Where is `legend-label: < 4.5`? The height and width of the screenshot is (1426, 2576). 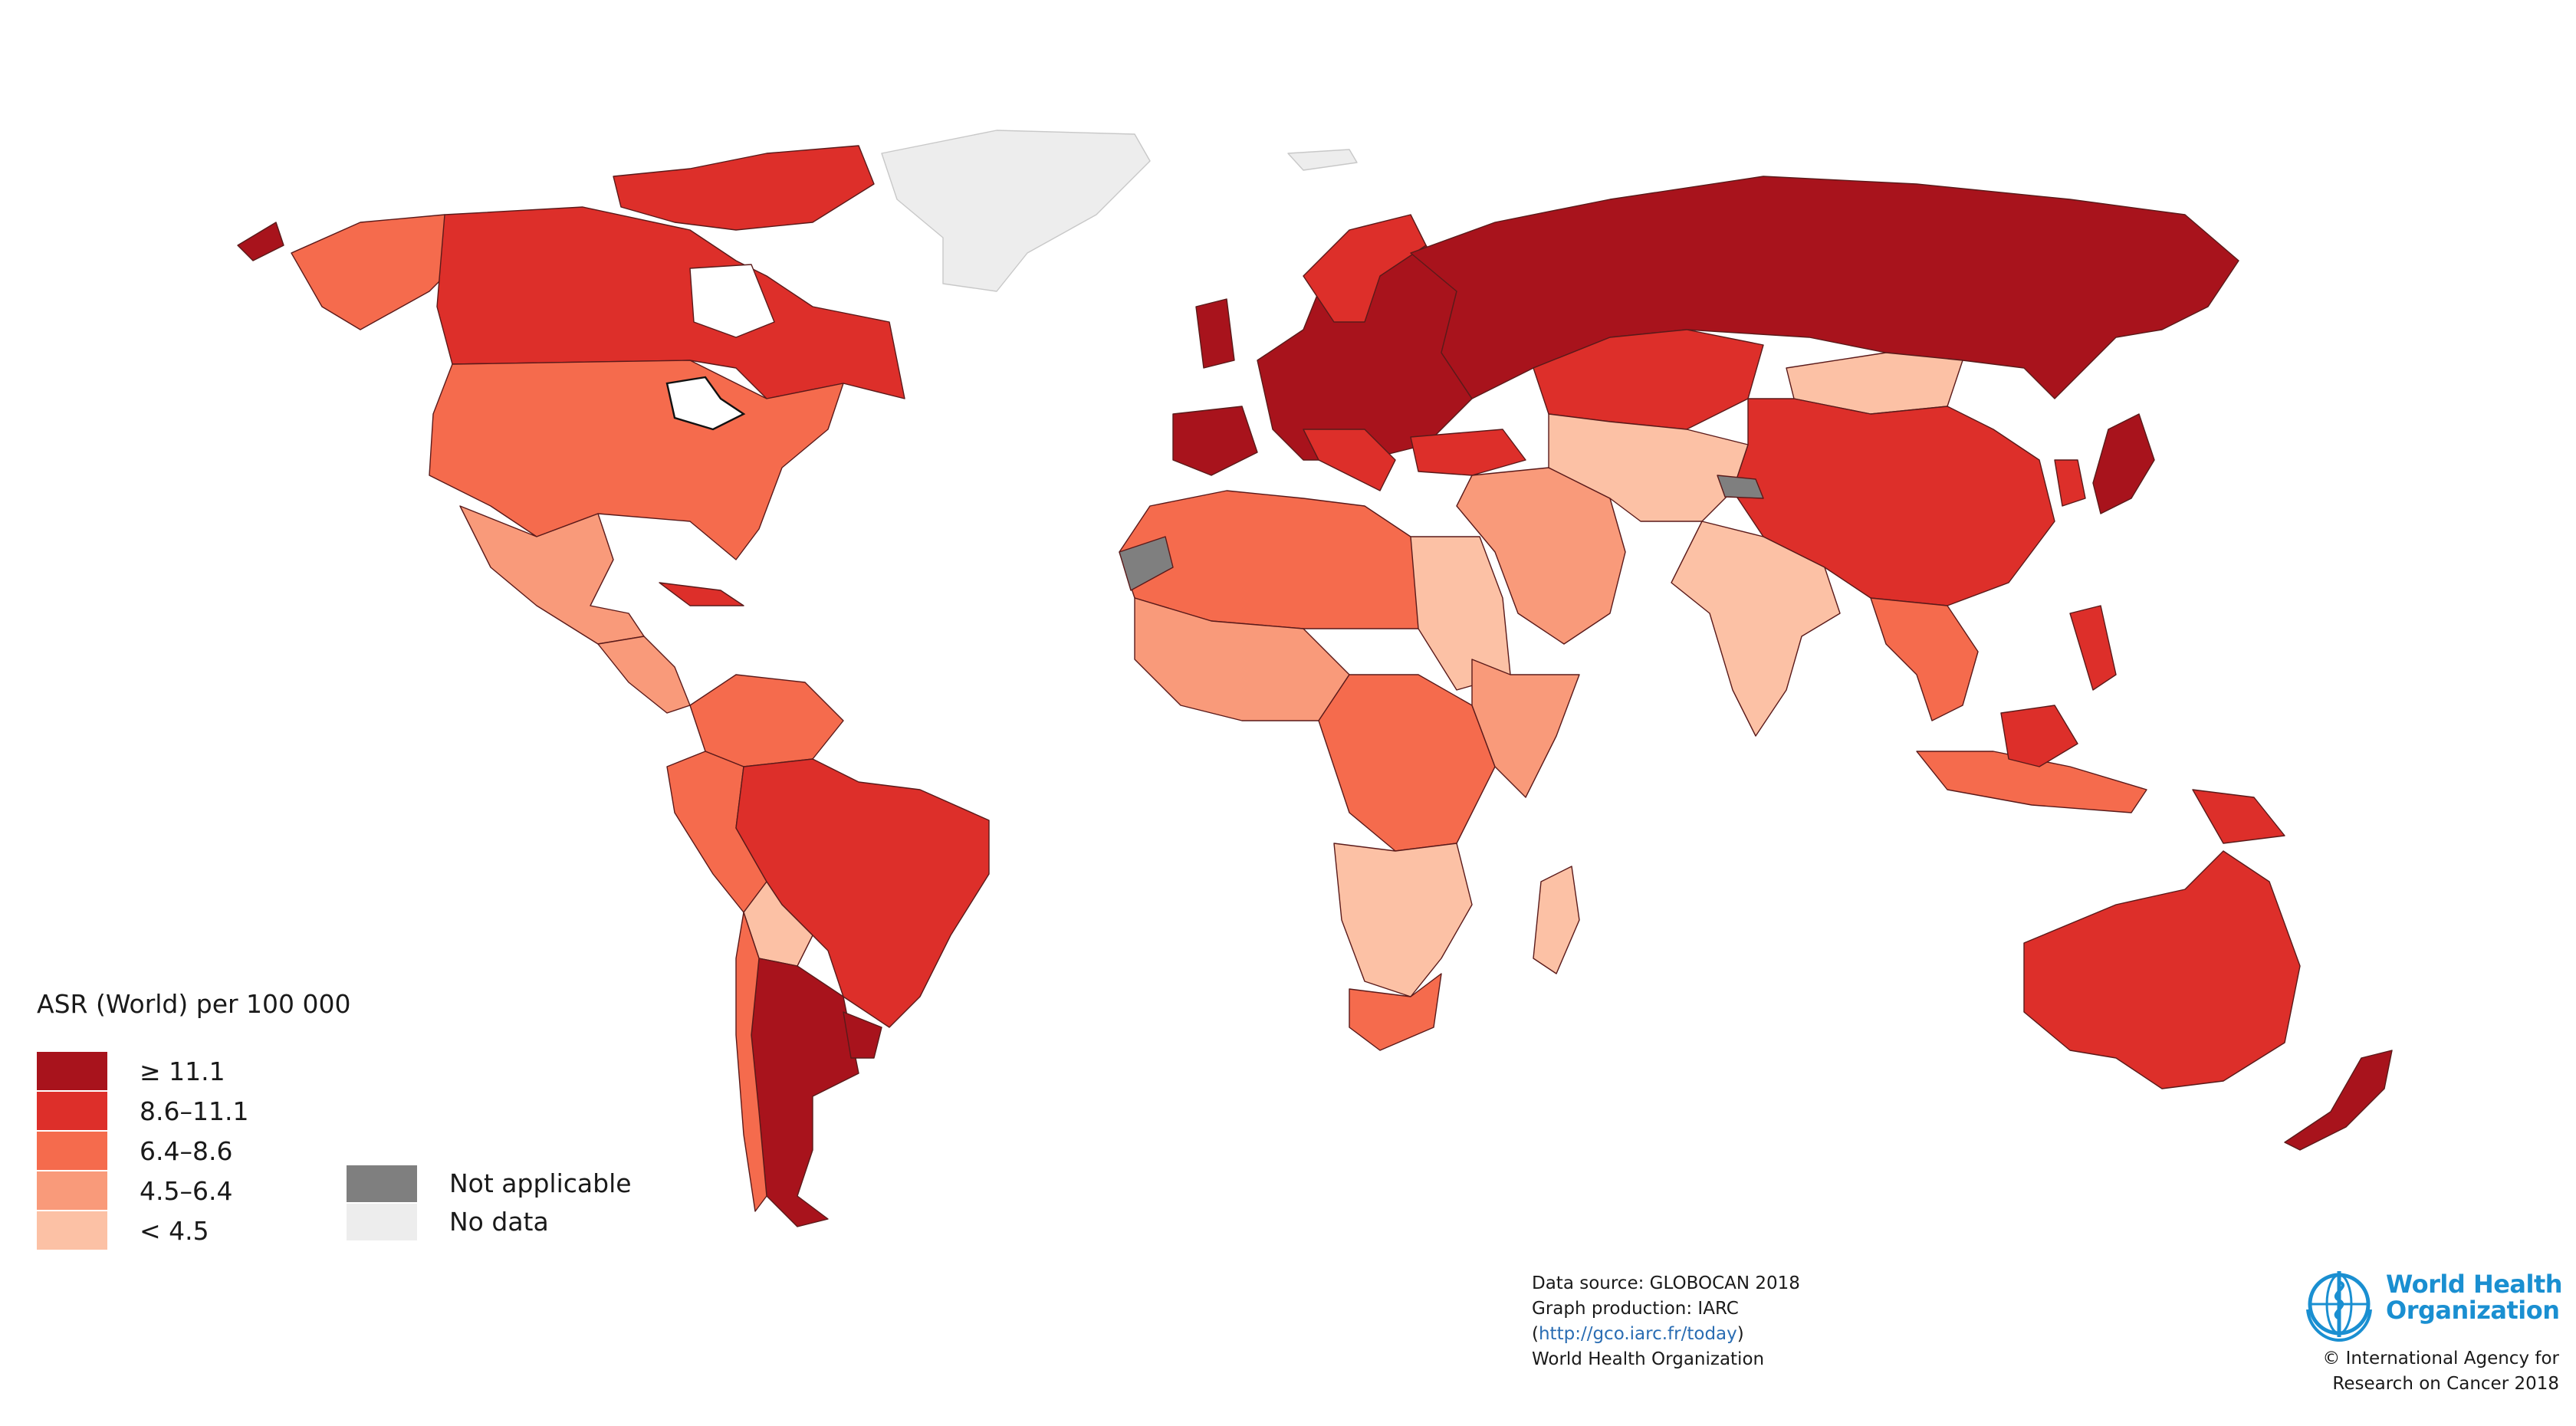 legend-label: < 4.5 is located at coordinates (174, 1231).